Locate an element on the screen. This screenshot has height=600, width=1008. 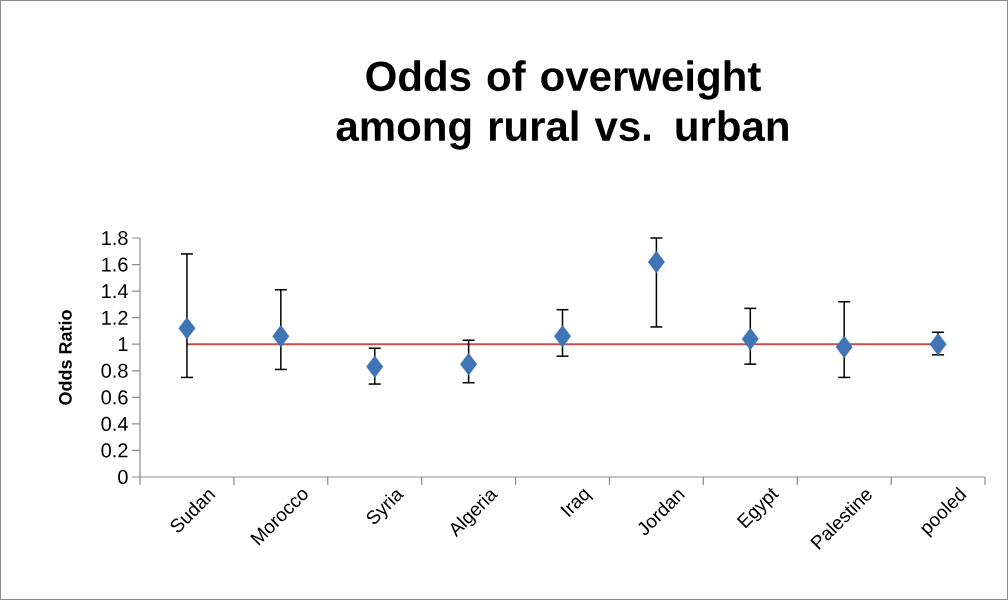
y-tick-label: 0.8 is located at coordinates (114, 370).